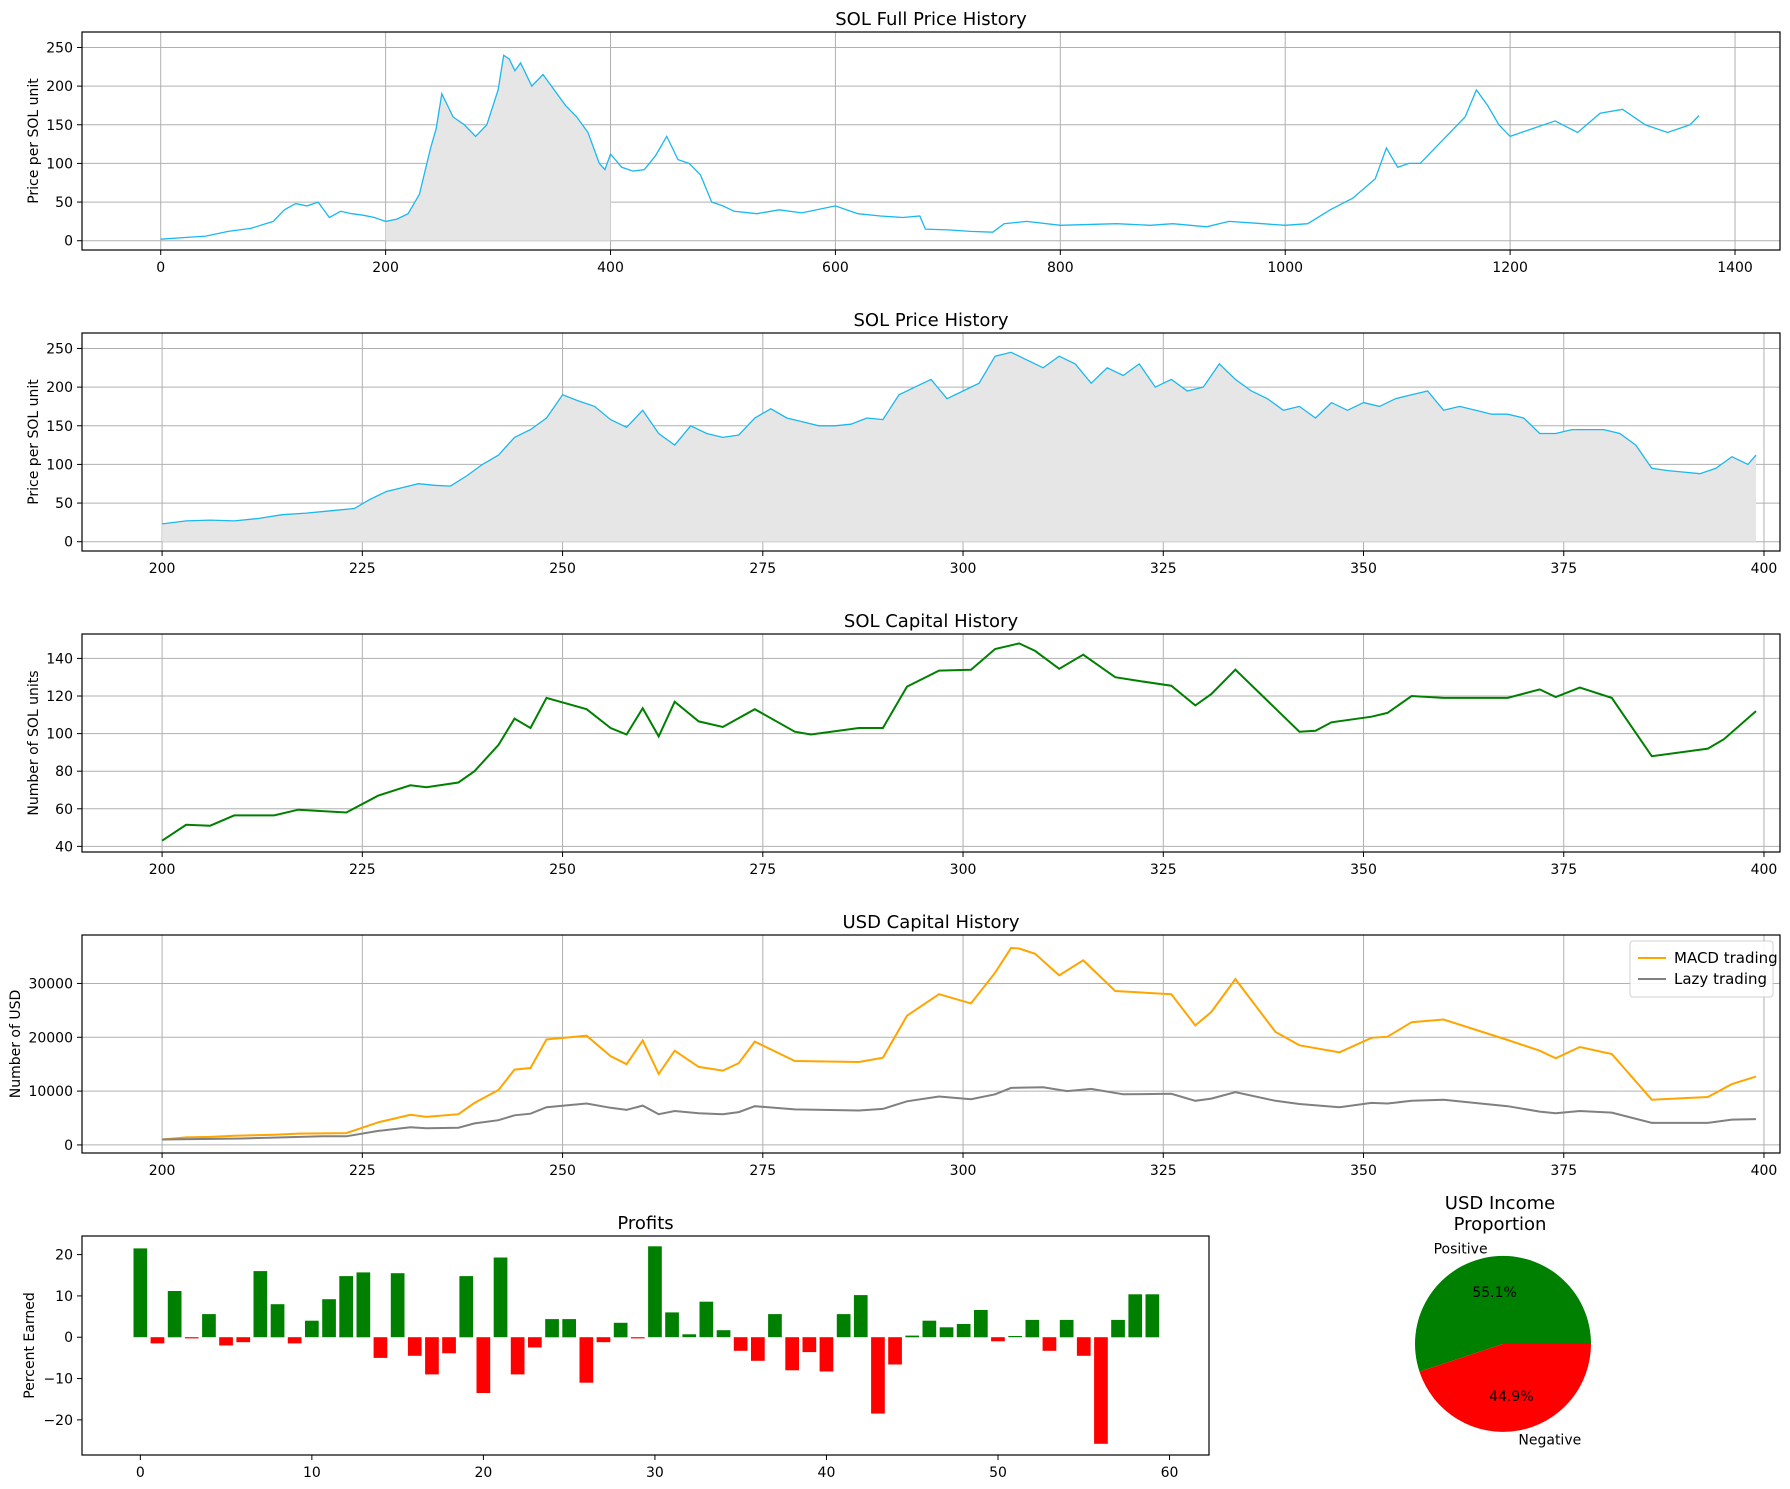 This screenshot has height=1489, width=1790. Describe the element at coordinates (64, 772) in the screenshot. I see `y-tick-label: 80` at that location.